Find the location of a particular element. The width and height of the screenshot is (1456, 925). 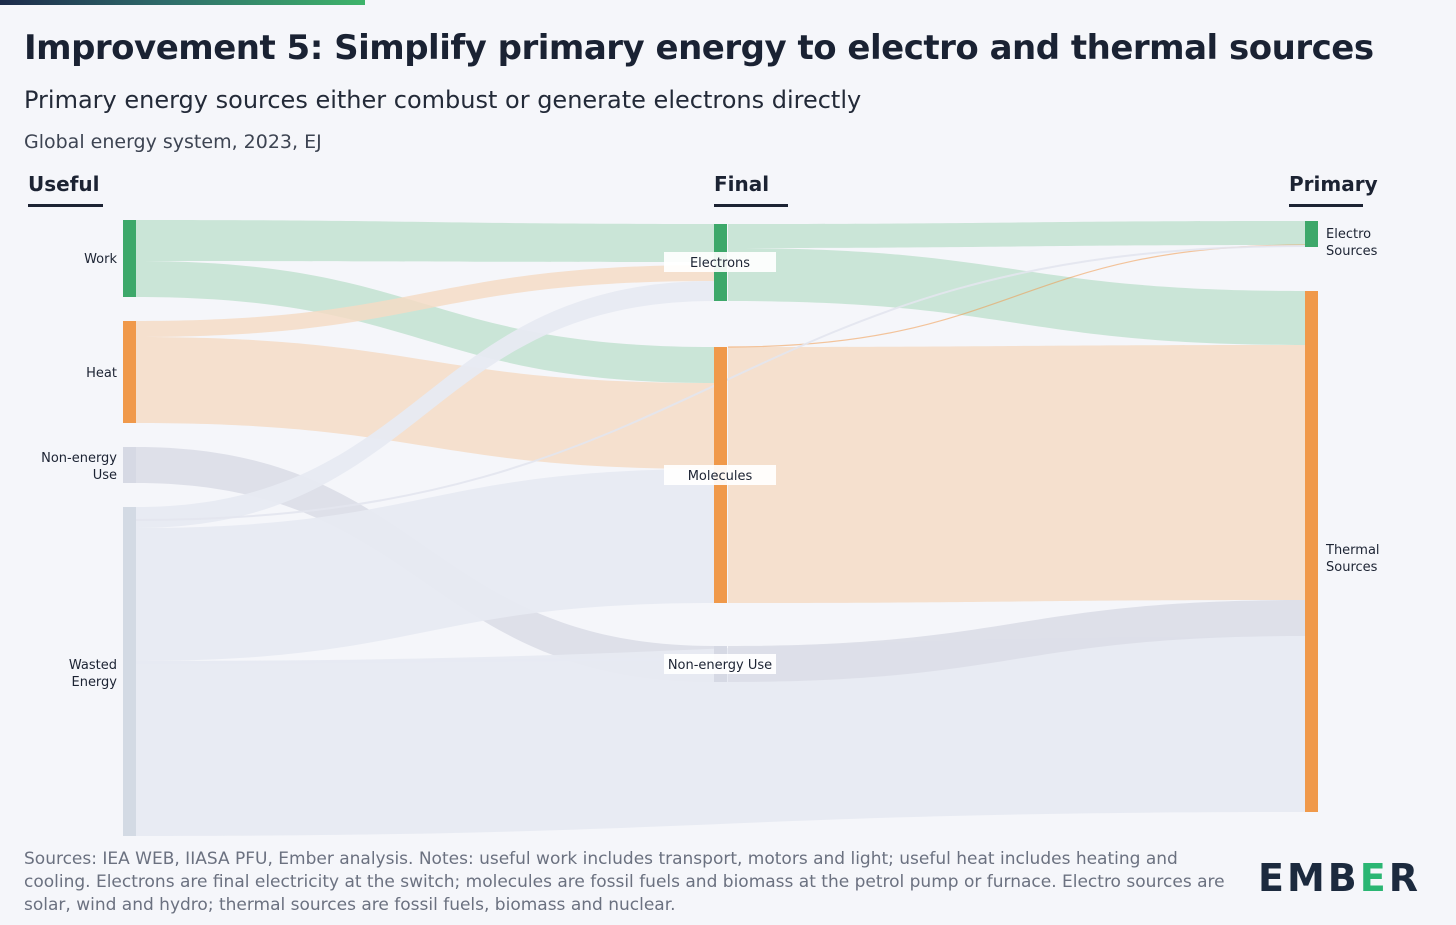

label-heat: Heat is located at coordinates (101, 373).